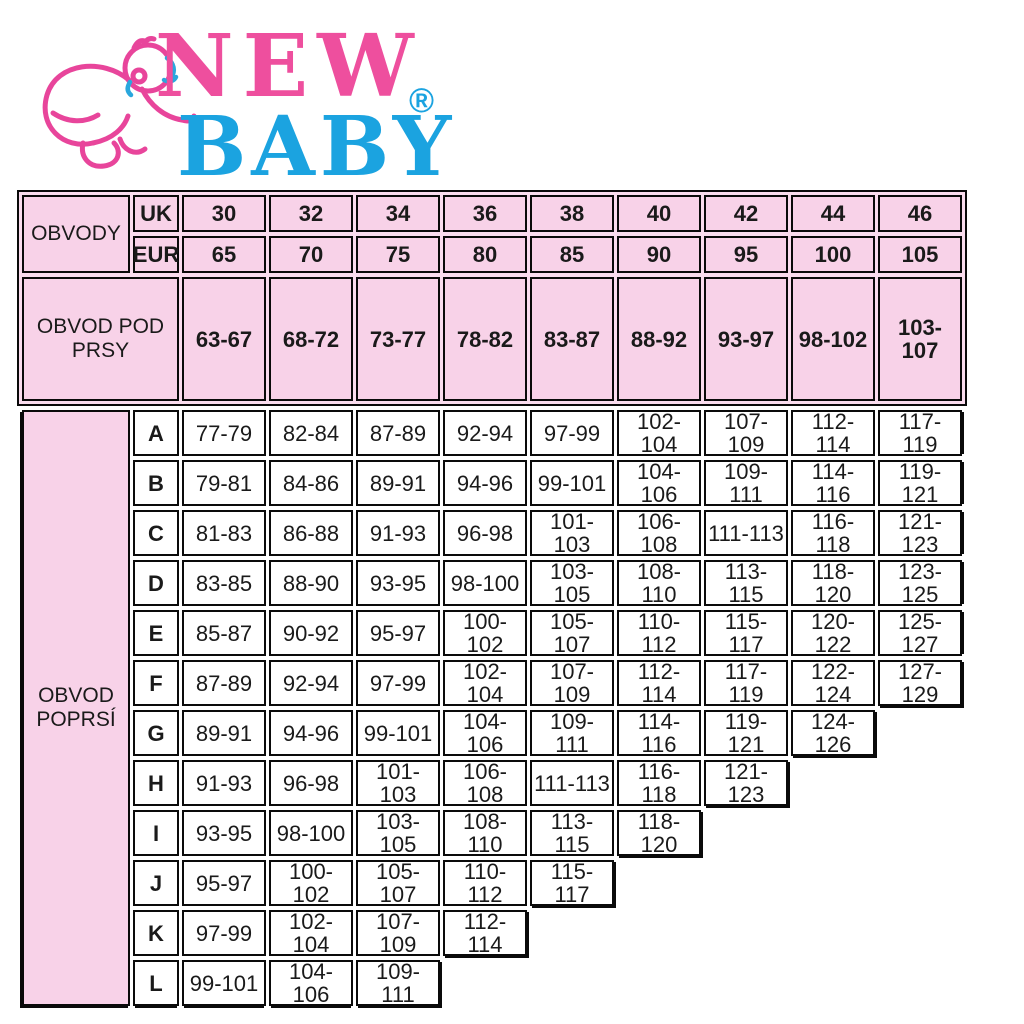 The width and height of the screenshot is (1024, 1024). Describe the element at coordinates (572, 783) in the screenshot. I see `bust-range-cell: 111-113` at that location.